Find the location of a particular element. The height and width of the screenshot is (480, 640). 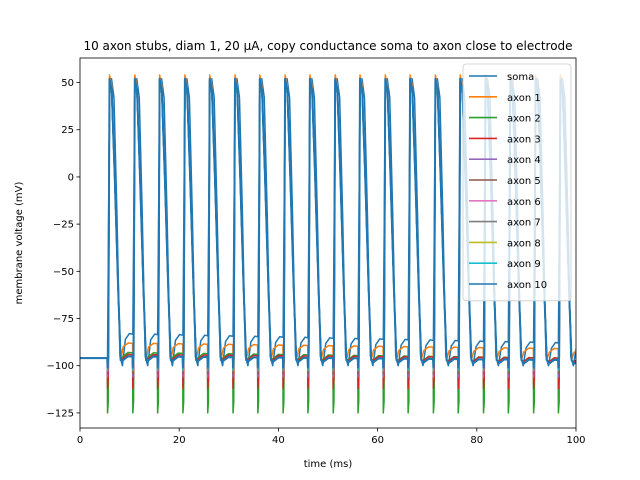

legend-label: soma is located at coordinates (520, 77).